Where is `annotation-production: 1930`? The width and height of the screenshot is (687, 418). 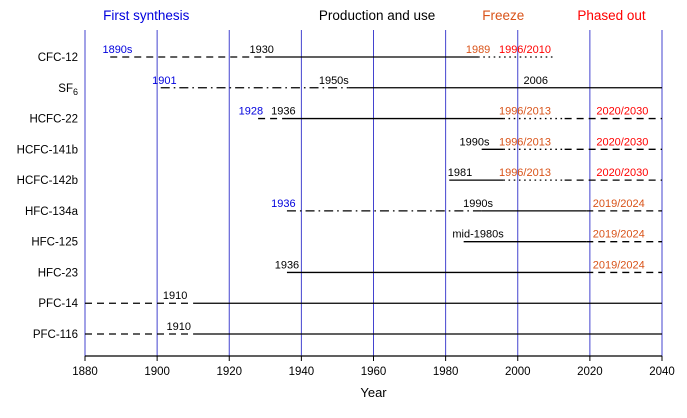 annotation-production: 1930 is located at coordinates (261, 50).